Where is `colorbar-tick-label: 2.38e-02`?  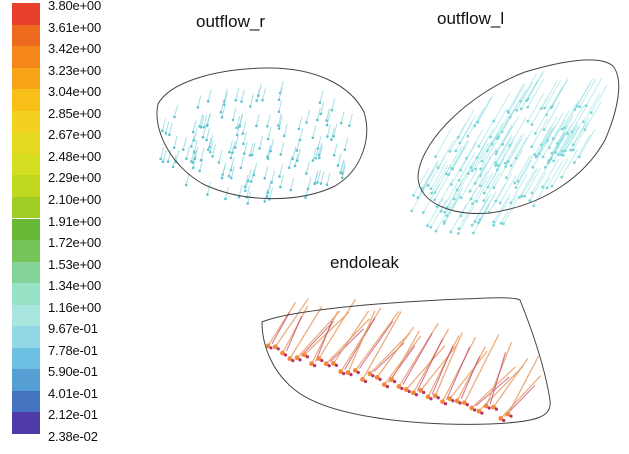 colorbar-tick-label: 2.38e-02 is located at coordinates (73, 436).